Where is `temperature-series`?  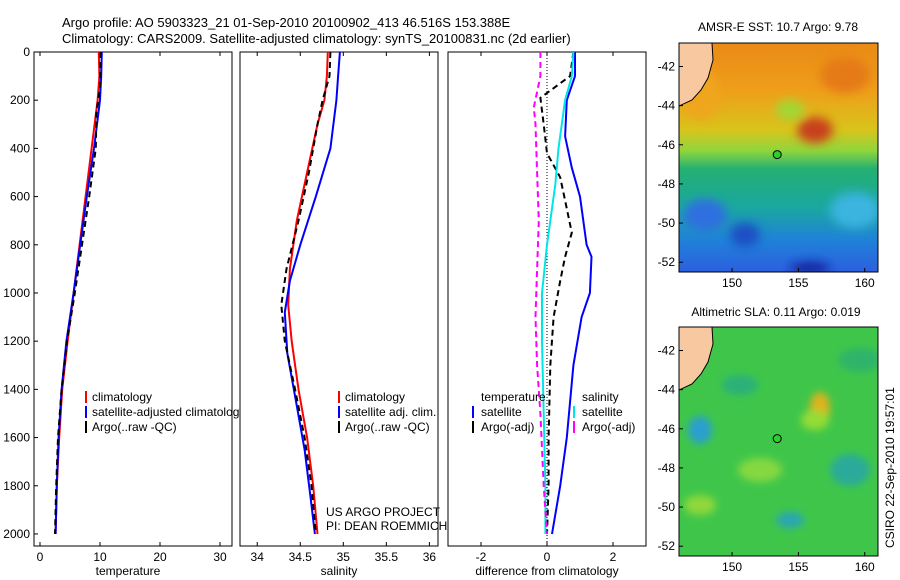
temperature-series is located at coordinates (78, 293).